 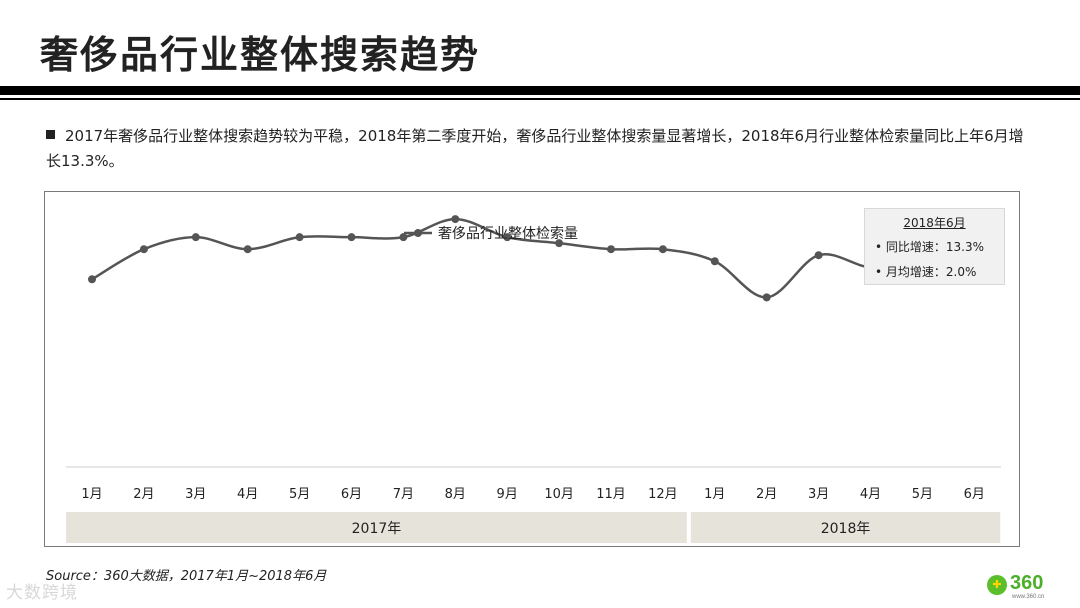 I want to click on callout-box: 2018年6月 • 同比增速：13.3% • 月均增速：2.0%, so click(x=934, y=246).